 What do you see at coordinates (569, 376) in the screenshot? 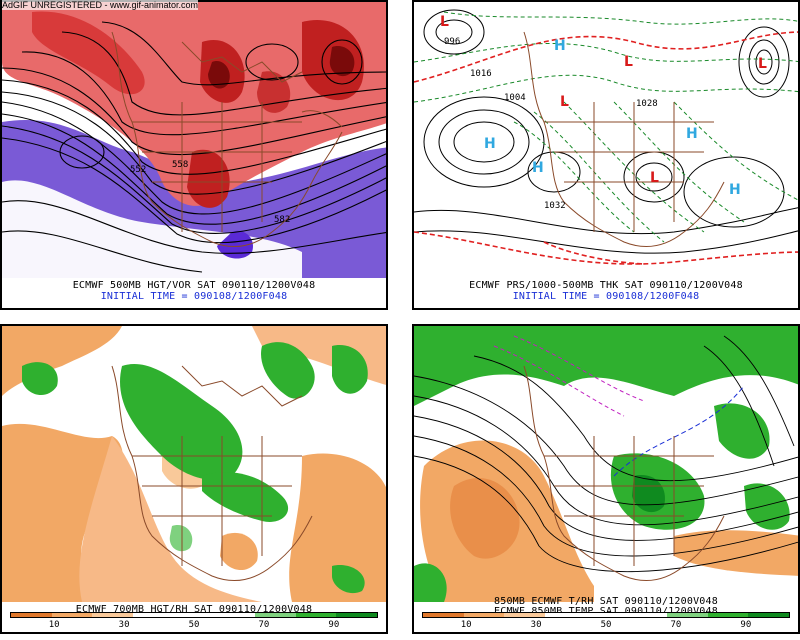
I see `cold-isotherms` at bounding box center [569, 376].